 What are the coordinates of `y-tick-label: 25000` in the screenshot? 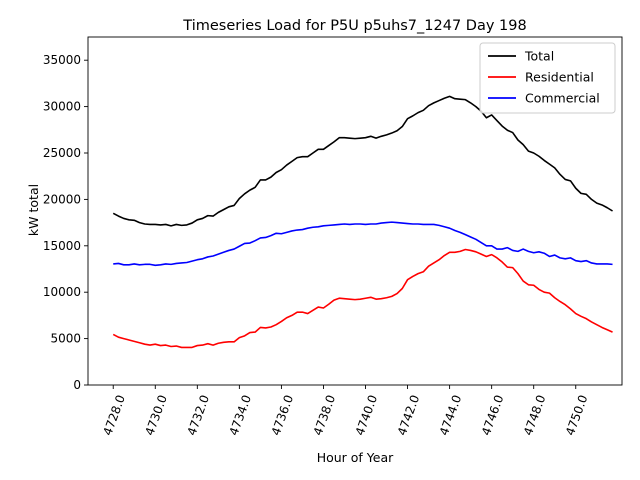 It's located at (62, 153).